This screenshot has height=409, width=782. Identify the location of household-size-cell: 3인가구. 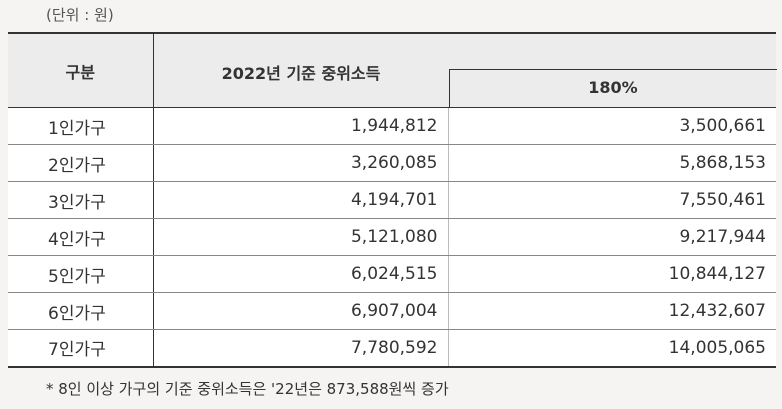
(81, 200).